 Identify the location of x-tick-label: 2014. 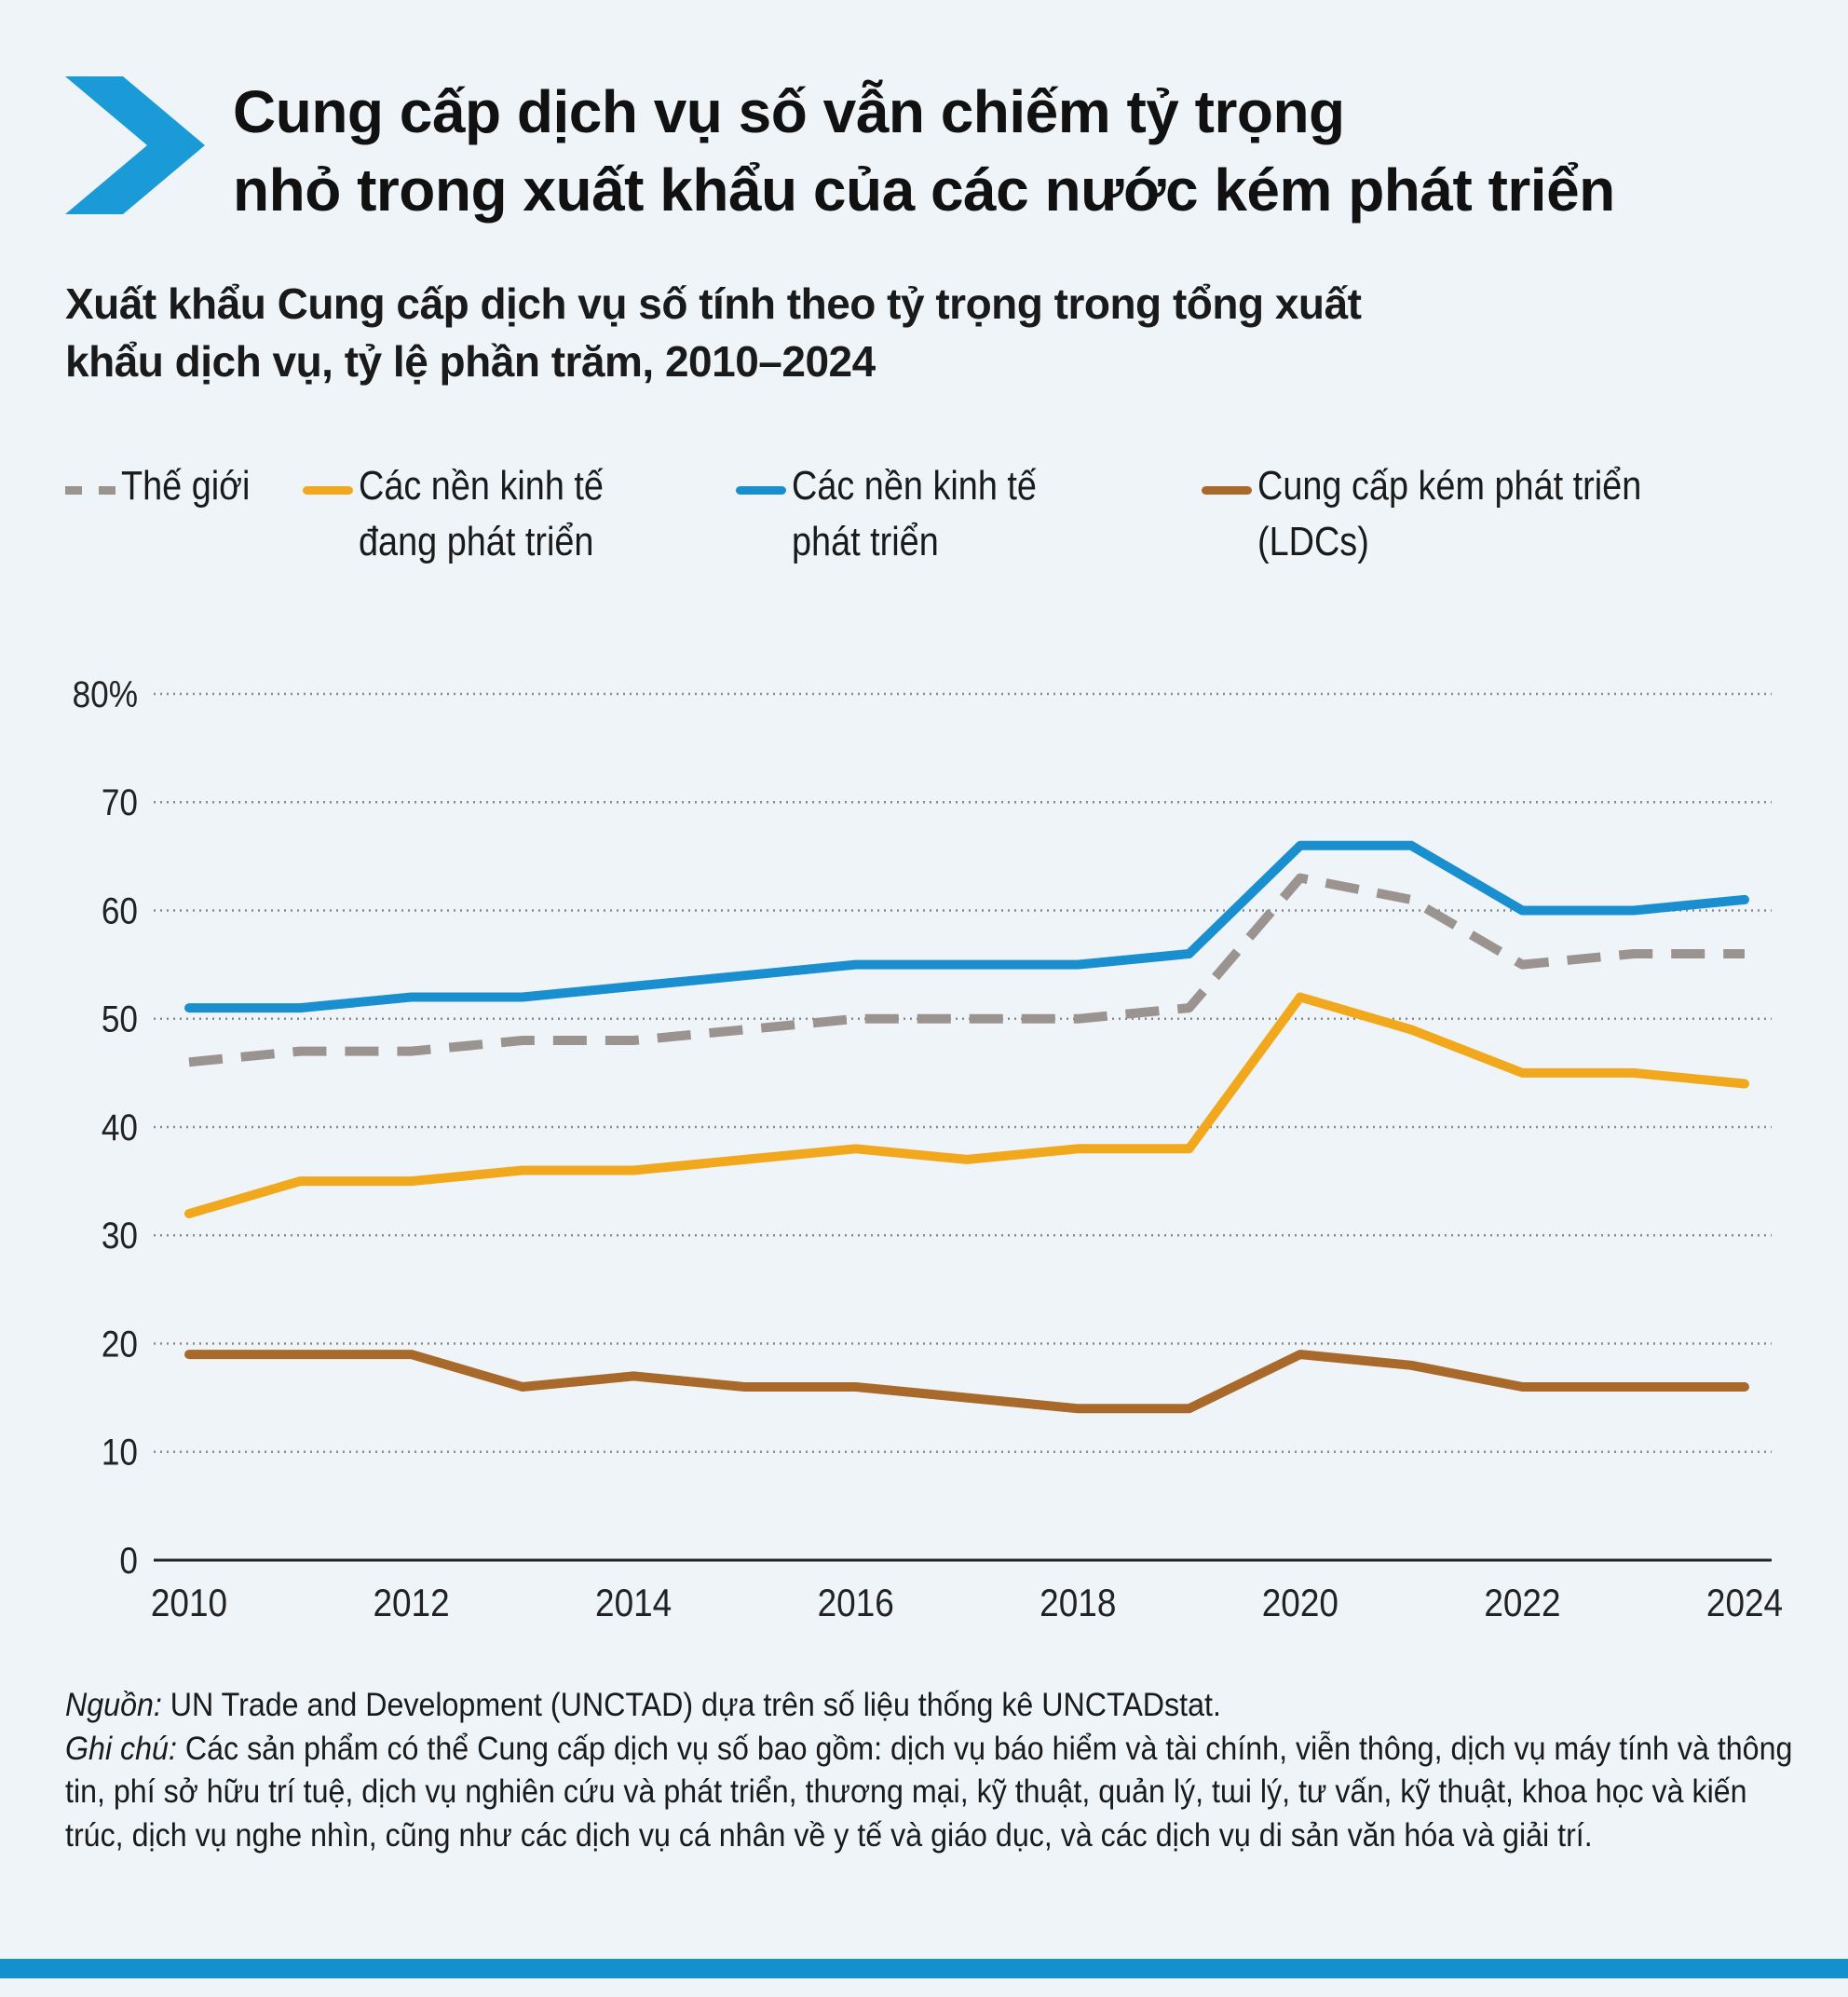
(633, 1604).